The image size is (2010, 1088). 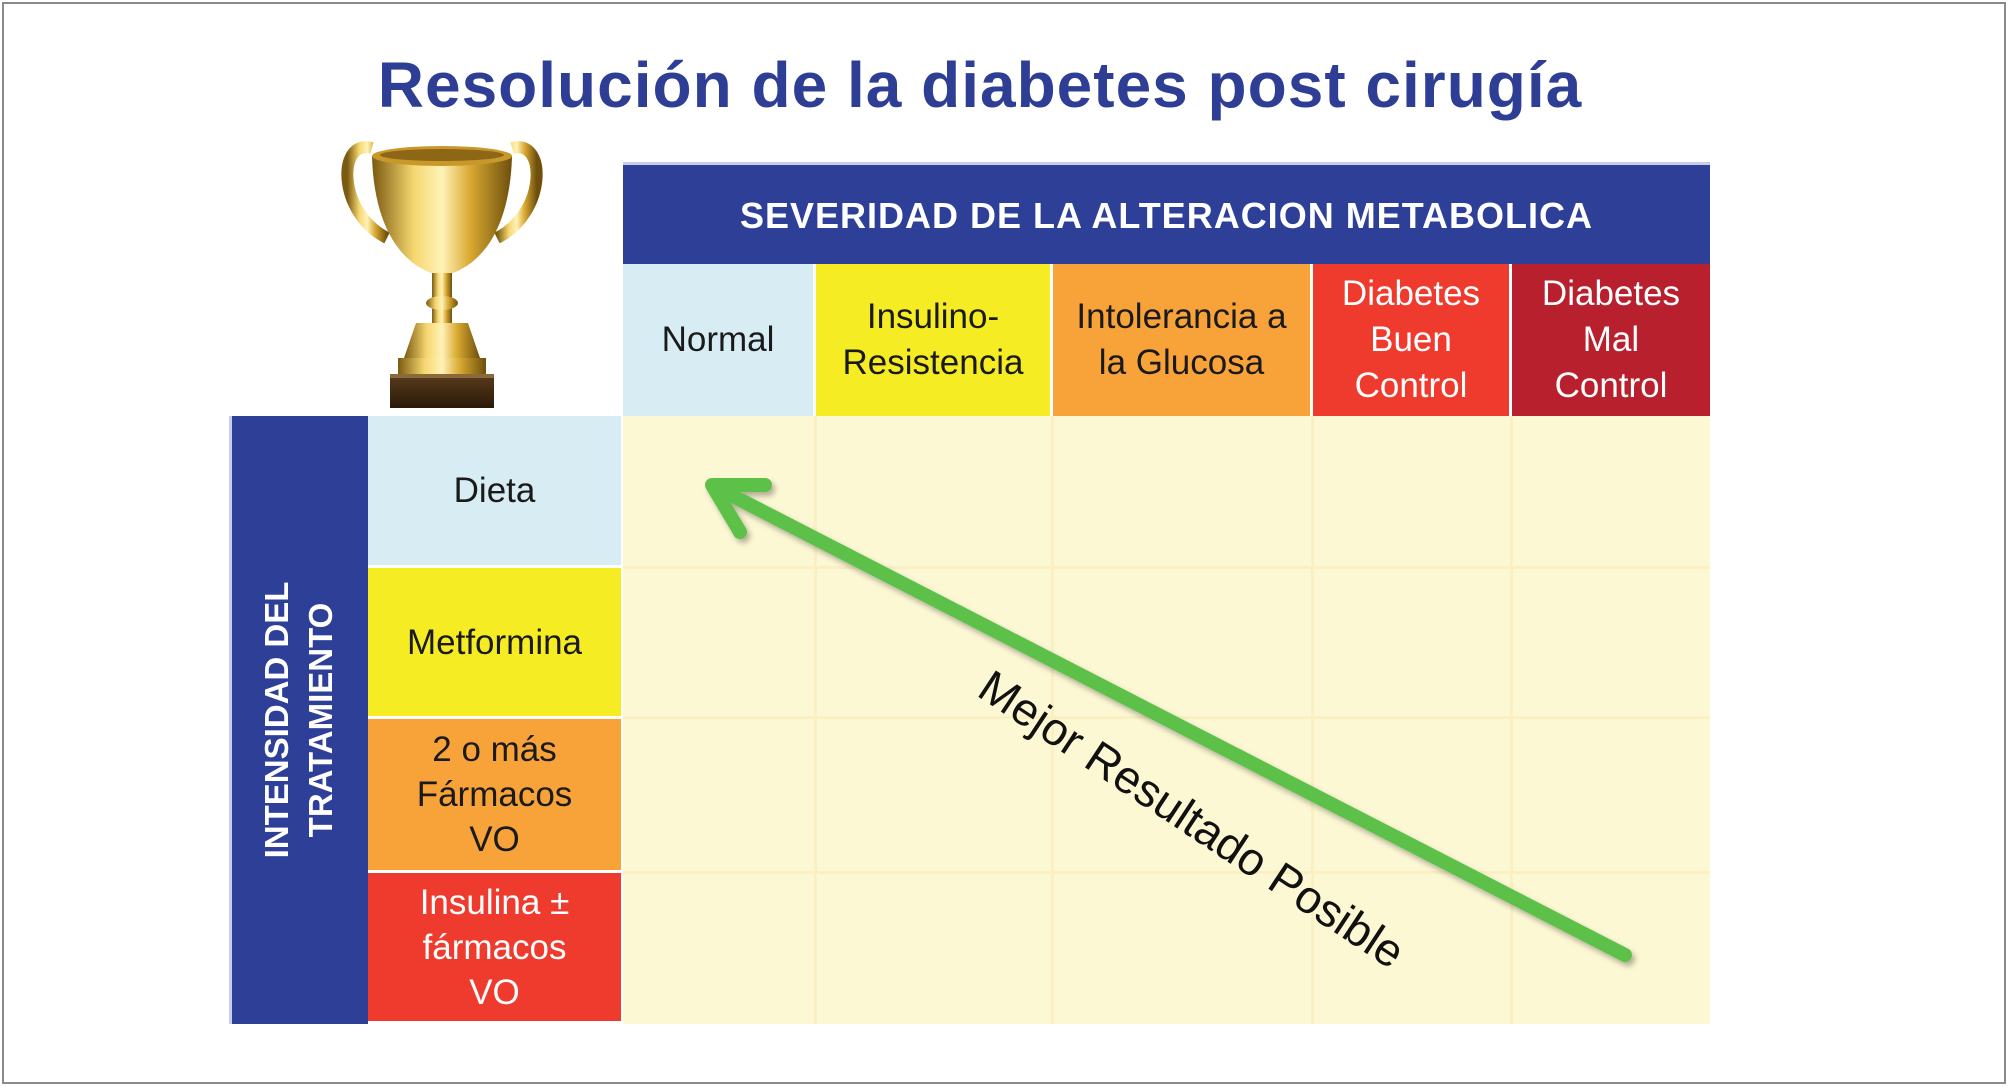 What do you see at coordinates (494, 492) in the screenshot?
I see `row-header: Dieta` at bounding box center [494, 492].